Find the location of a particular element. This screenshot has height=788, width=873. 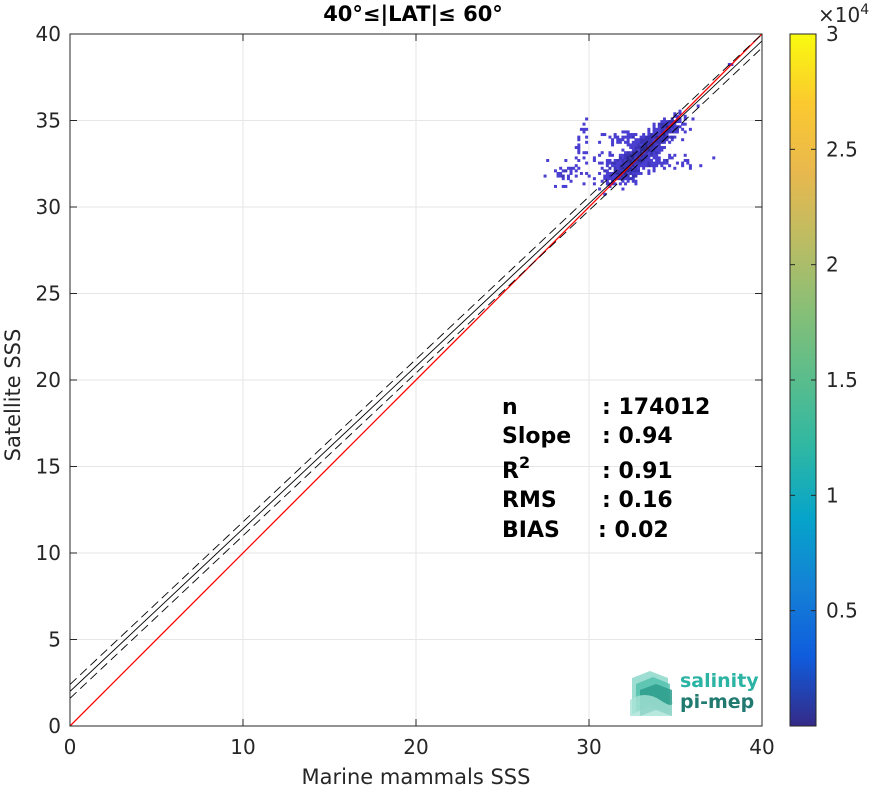

stat-label: n is located at coordinates (510, 407).